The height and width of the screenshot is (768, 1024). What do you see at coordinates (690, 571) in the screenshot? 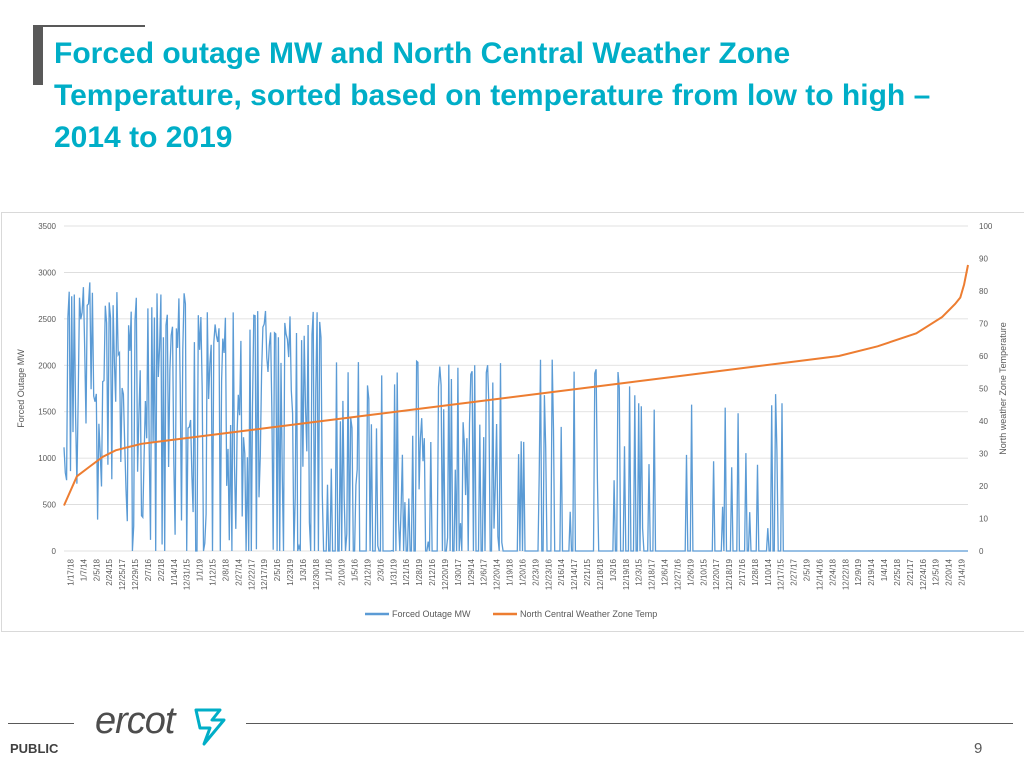
I see `x-tick-label: 1/26/19` at bounding box center [690, 571].